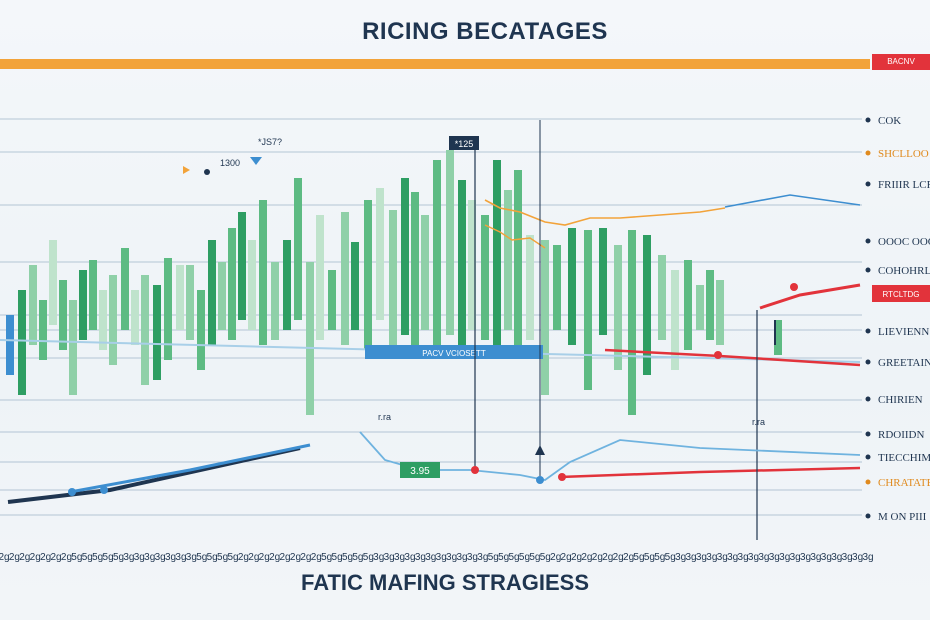 This screenshot has height=620, width=930. I want to click on x-tick-label-31: 5g, so click(326, 557).